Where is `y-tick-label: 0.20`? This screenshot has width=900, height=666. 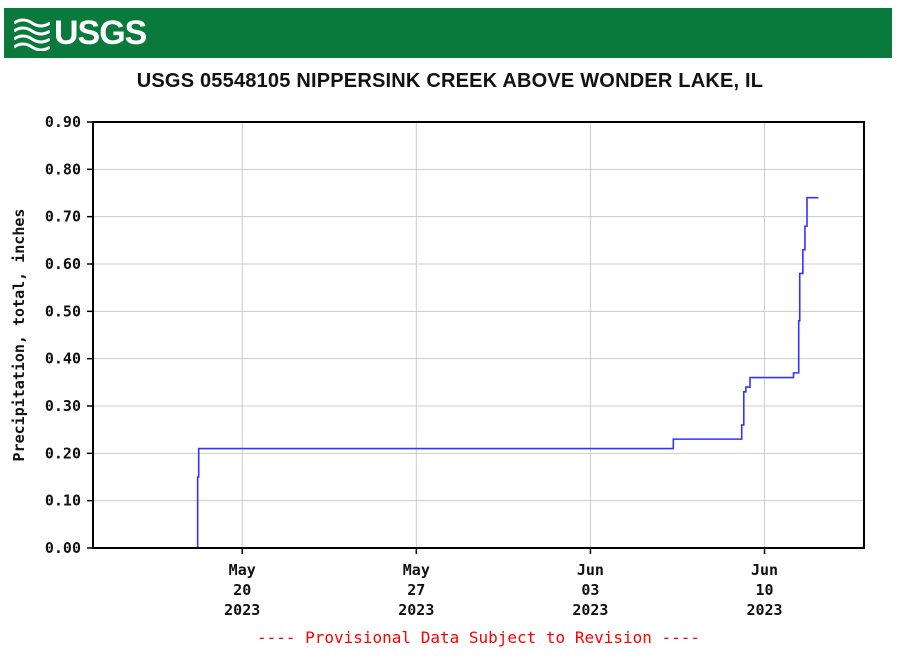 y-tick-label: 0.20 is located at coordinates (63, 453).